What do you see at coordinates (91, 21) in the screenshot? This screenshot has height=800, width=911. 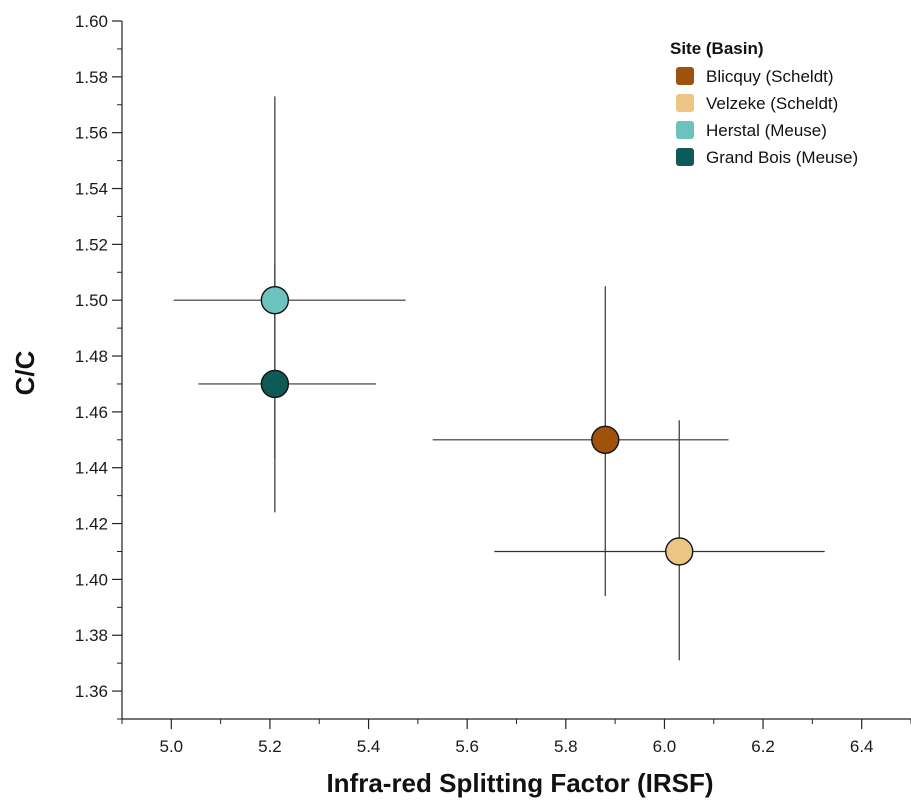 I see `y-tick-label: 1.60` at bounding box center [91, 21].